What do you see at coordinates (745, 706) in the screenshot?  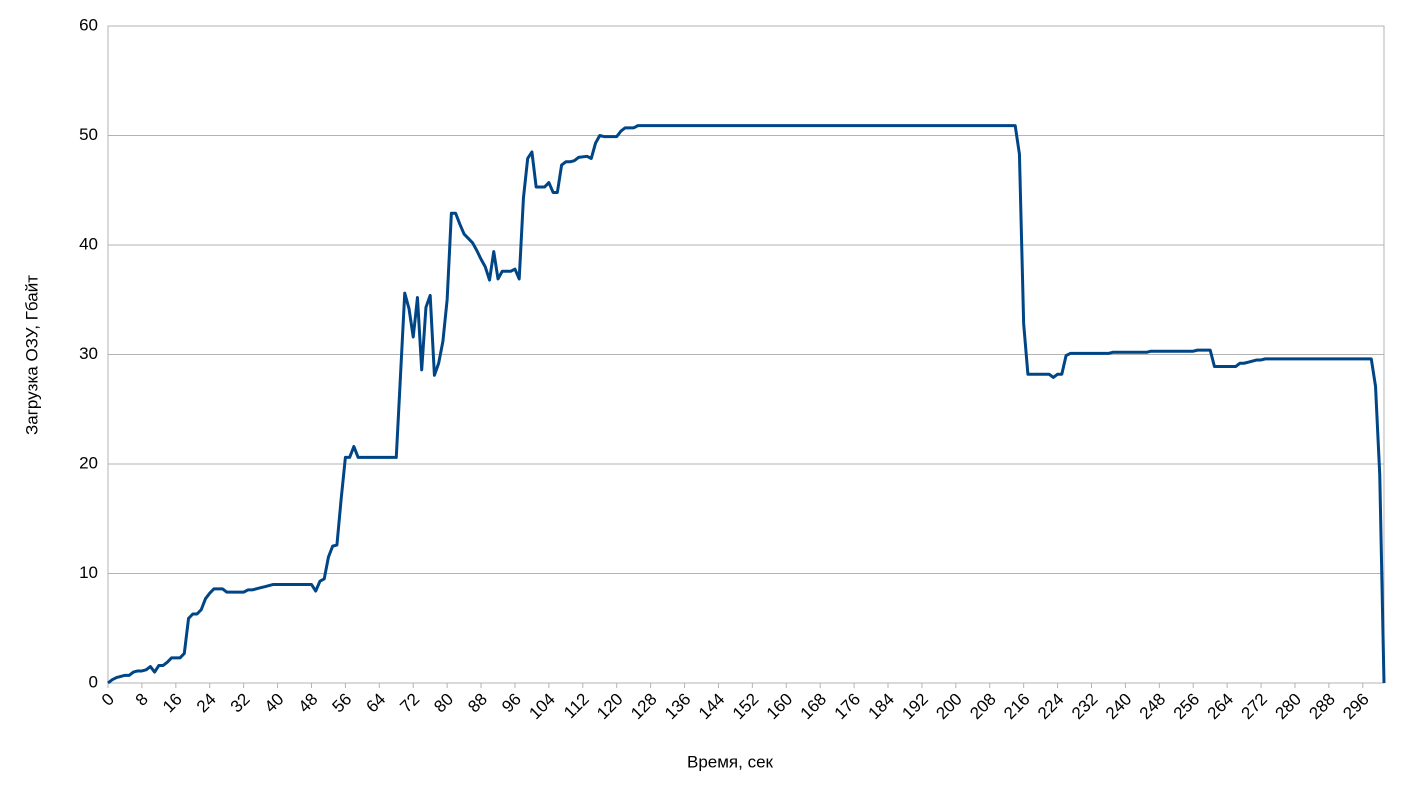 I see `x-tick-label: 152` at bounding box center [745, 706].